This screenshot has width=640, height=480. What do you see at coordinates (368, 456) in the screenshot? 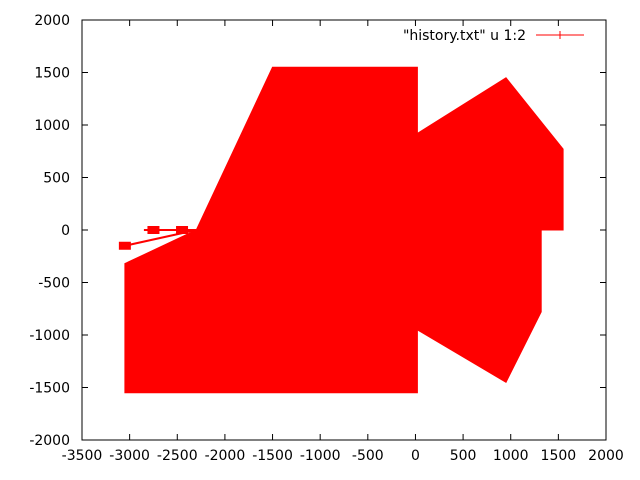
I see `x-tick-label: -500` at bounding box center [368, 456].